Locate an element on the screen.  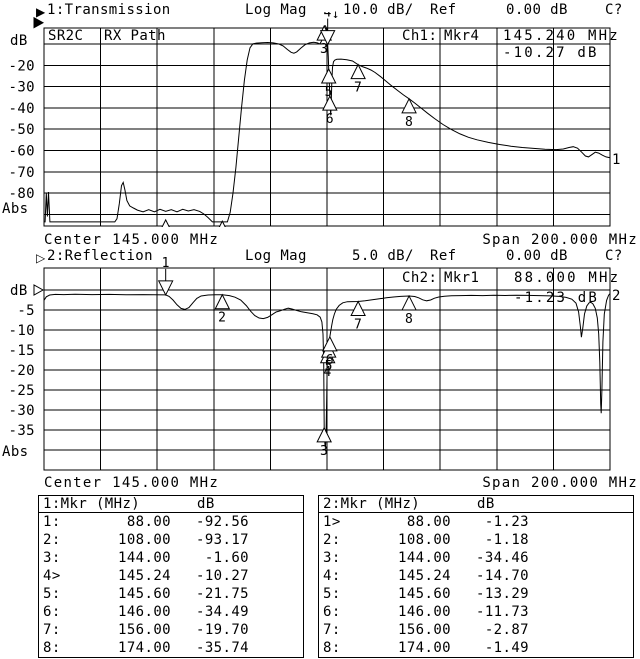
marker-table-cell: 88.00 is located at coordinates (428, 522).